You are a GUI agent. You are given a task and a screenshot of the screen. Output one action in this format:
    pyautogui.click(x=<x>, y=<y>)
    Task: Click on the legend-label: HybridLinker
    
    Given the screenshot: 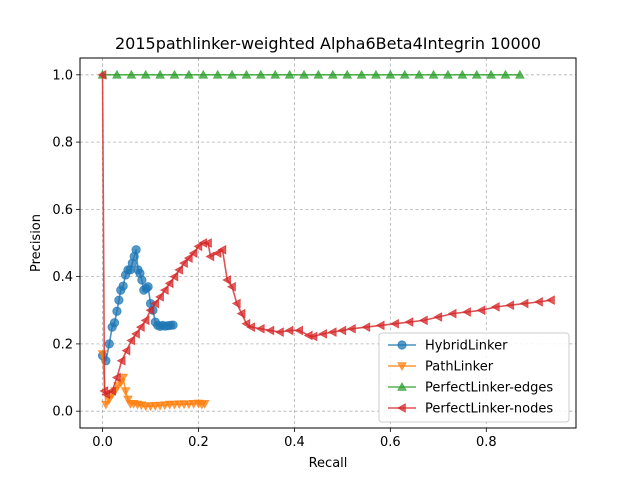 What is the action you would take?
    pyautogui.click(x=466, y=346)
    